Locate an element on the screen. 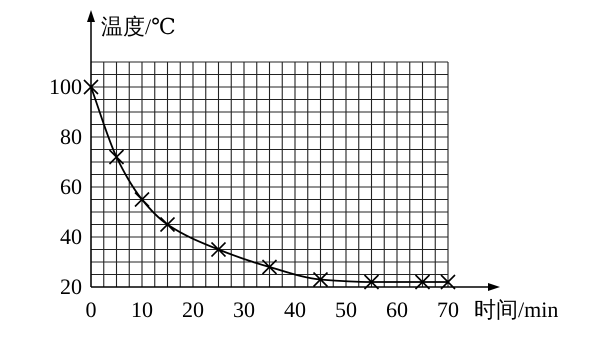 Image resolution: width=616 pixels, height=340 pixels. x-tick-label: 70 is located at coordinates (448, 309).